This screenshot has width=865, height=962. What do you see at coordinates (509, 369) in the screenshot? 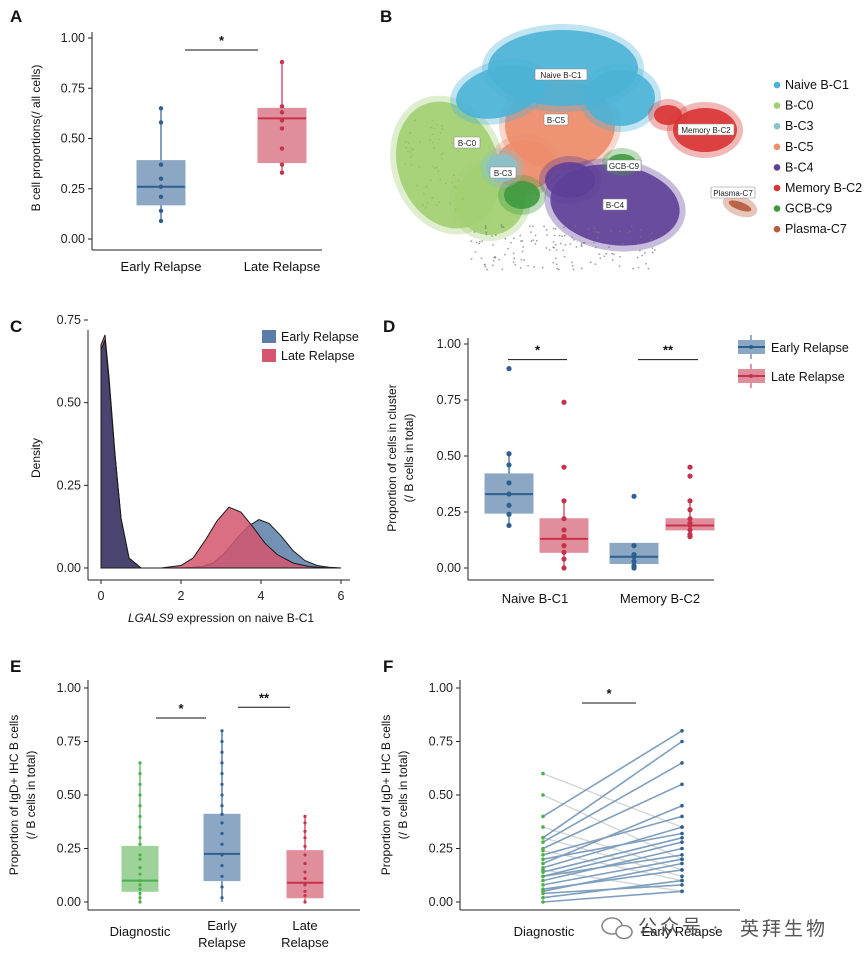
I see `panel-d-early-naive-point` at bounding box center [509, 369].